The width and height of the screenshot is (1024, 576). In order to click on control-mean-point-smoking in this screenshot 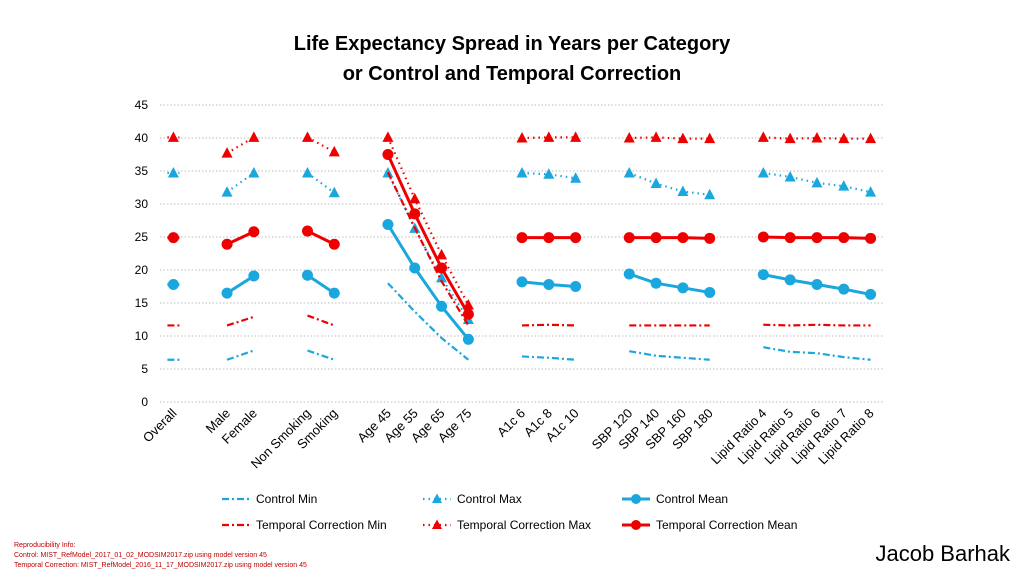, I will do `click(334, 293)`.